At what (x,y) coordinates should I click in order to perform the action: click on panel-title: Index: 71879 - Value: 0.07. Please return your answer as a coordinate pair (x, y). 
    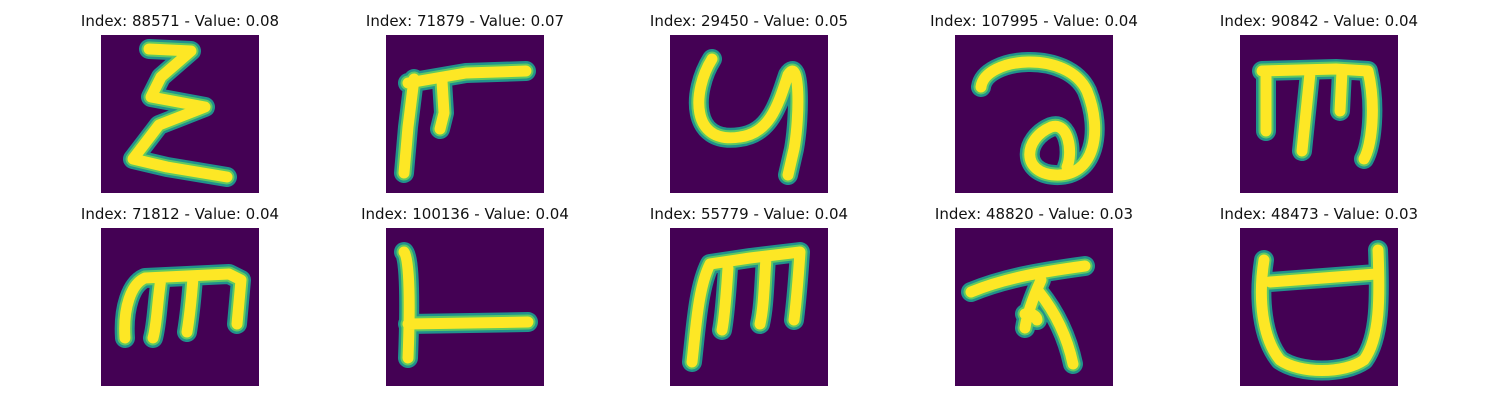
    Looking at the image, I should click on (465, 21).